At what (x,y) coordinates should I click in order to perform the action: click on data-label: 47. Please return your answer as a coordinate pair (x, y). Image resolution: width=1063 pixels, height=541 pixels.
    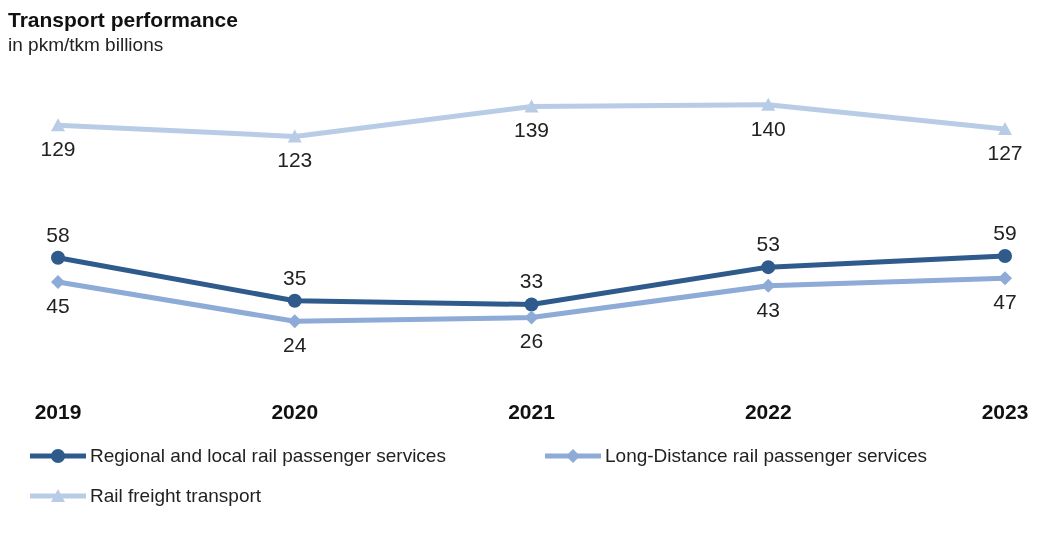
    Looking at the image, I should click on (1005, 302).